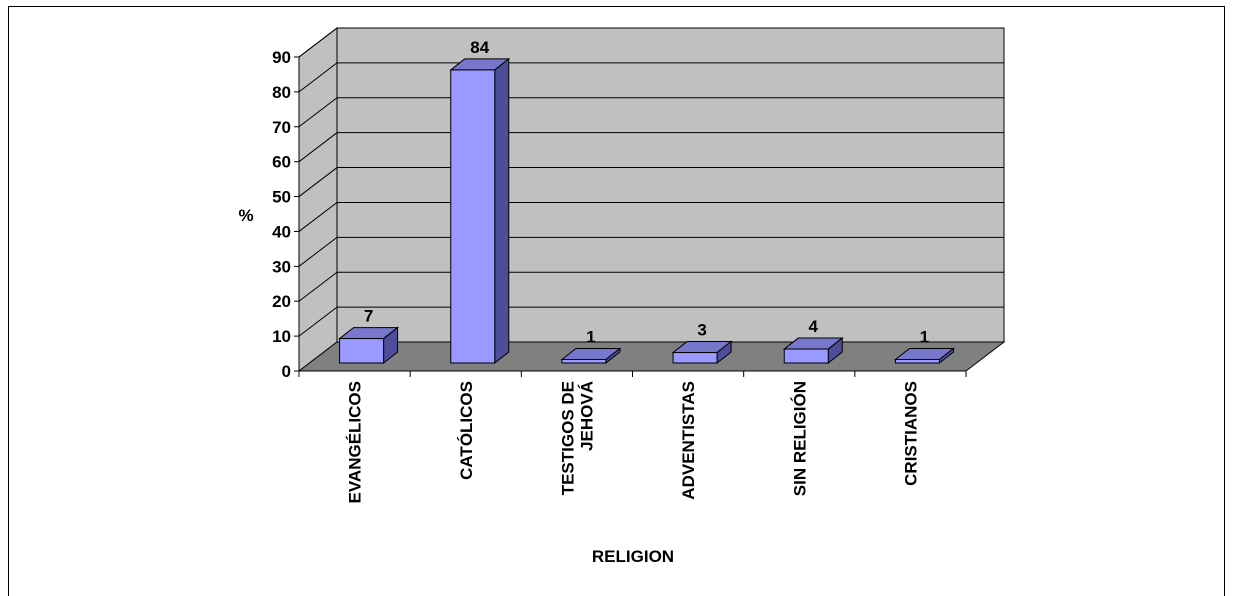  Describe the element at coordinates (281, 197) in the screenshot. I see `y-tick-label: 50` at that location.